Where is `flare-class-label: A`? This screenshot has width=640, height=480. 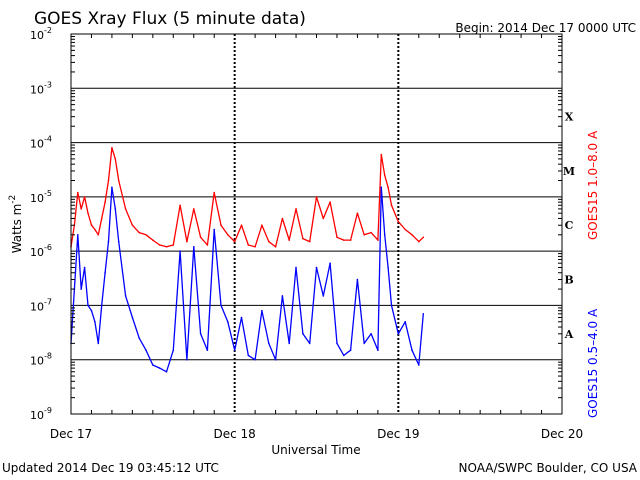
flare-class-label: A is located at coordinates (569, 334).